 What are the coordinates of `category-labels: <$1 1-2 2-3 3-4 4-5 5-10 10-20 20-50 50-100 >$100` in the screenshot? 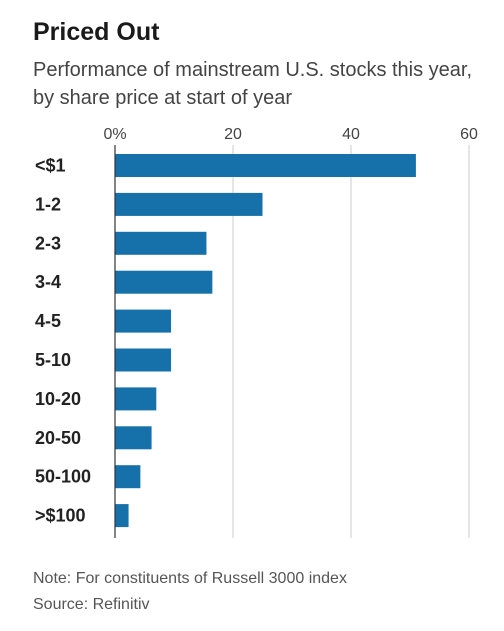 It's located at (63, 341).